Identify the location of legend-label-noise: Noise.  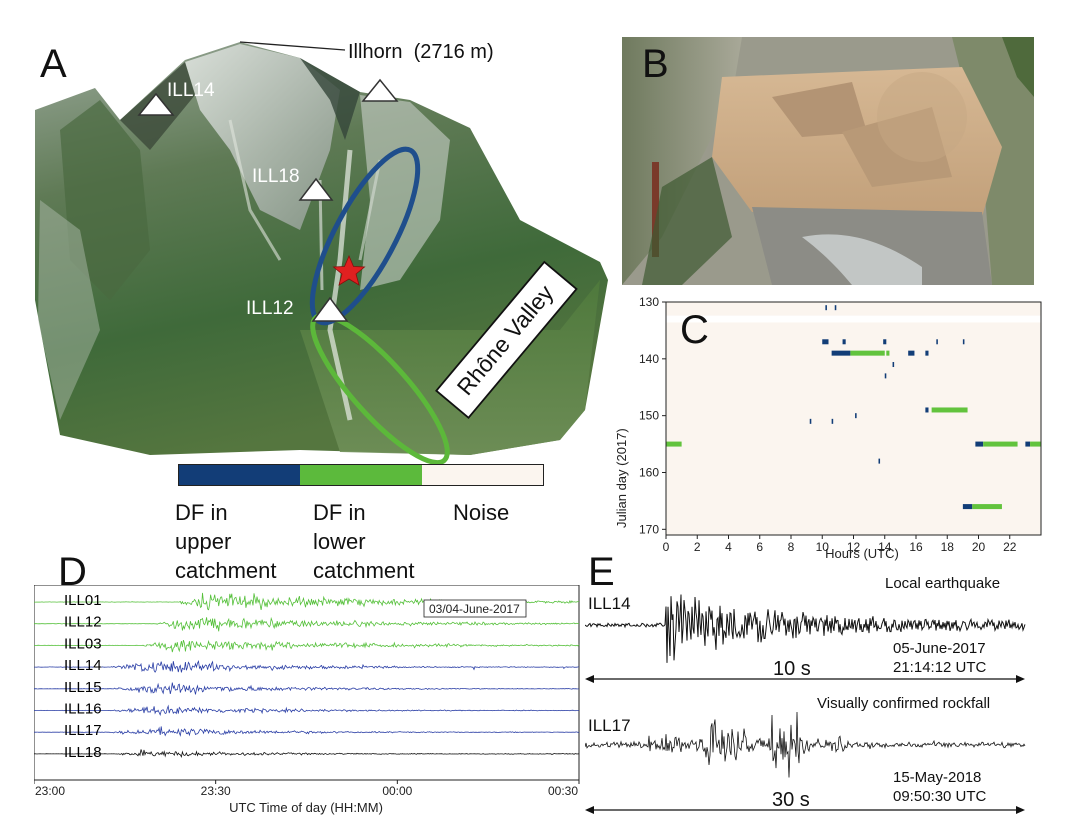
(481, 512).